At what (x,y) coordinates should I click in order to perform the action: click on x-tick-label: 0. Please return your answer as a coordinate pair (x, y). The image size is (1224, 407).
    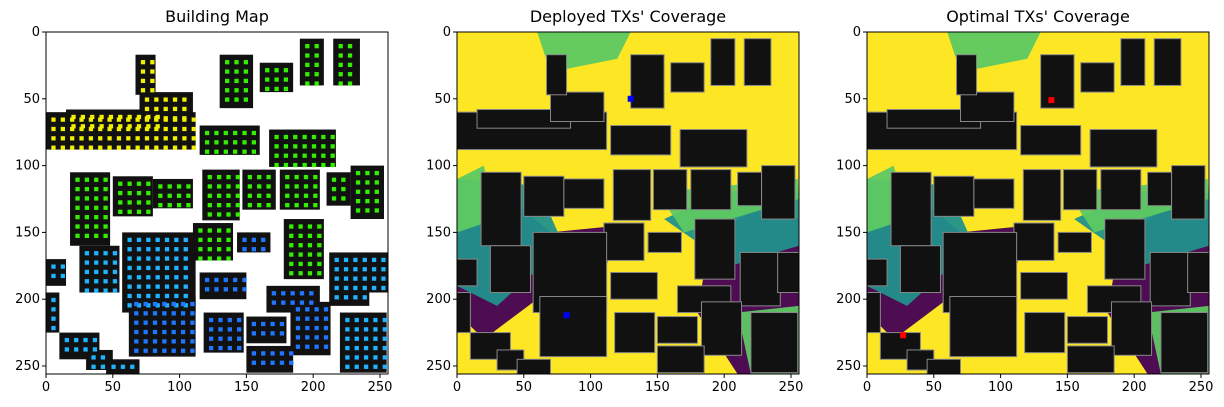
    Looking at the image, I should click on (457, 387).